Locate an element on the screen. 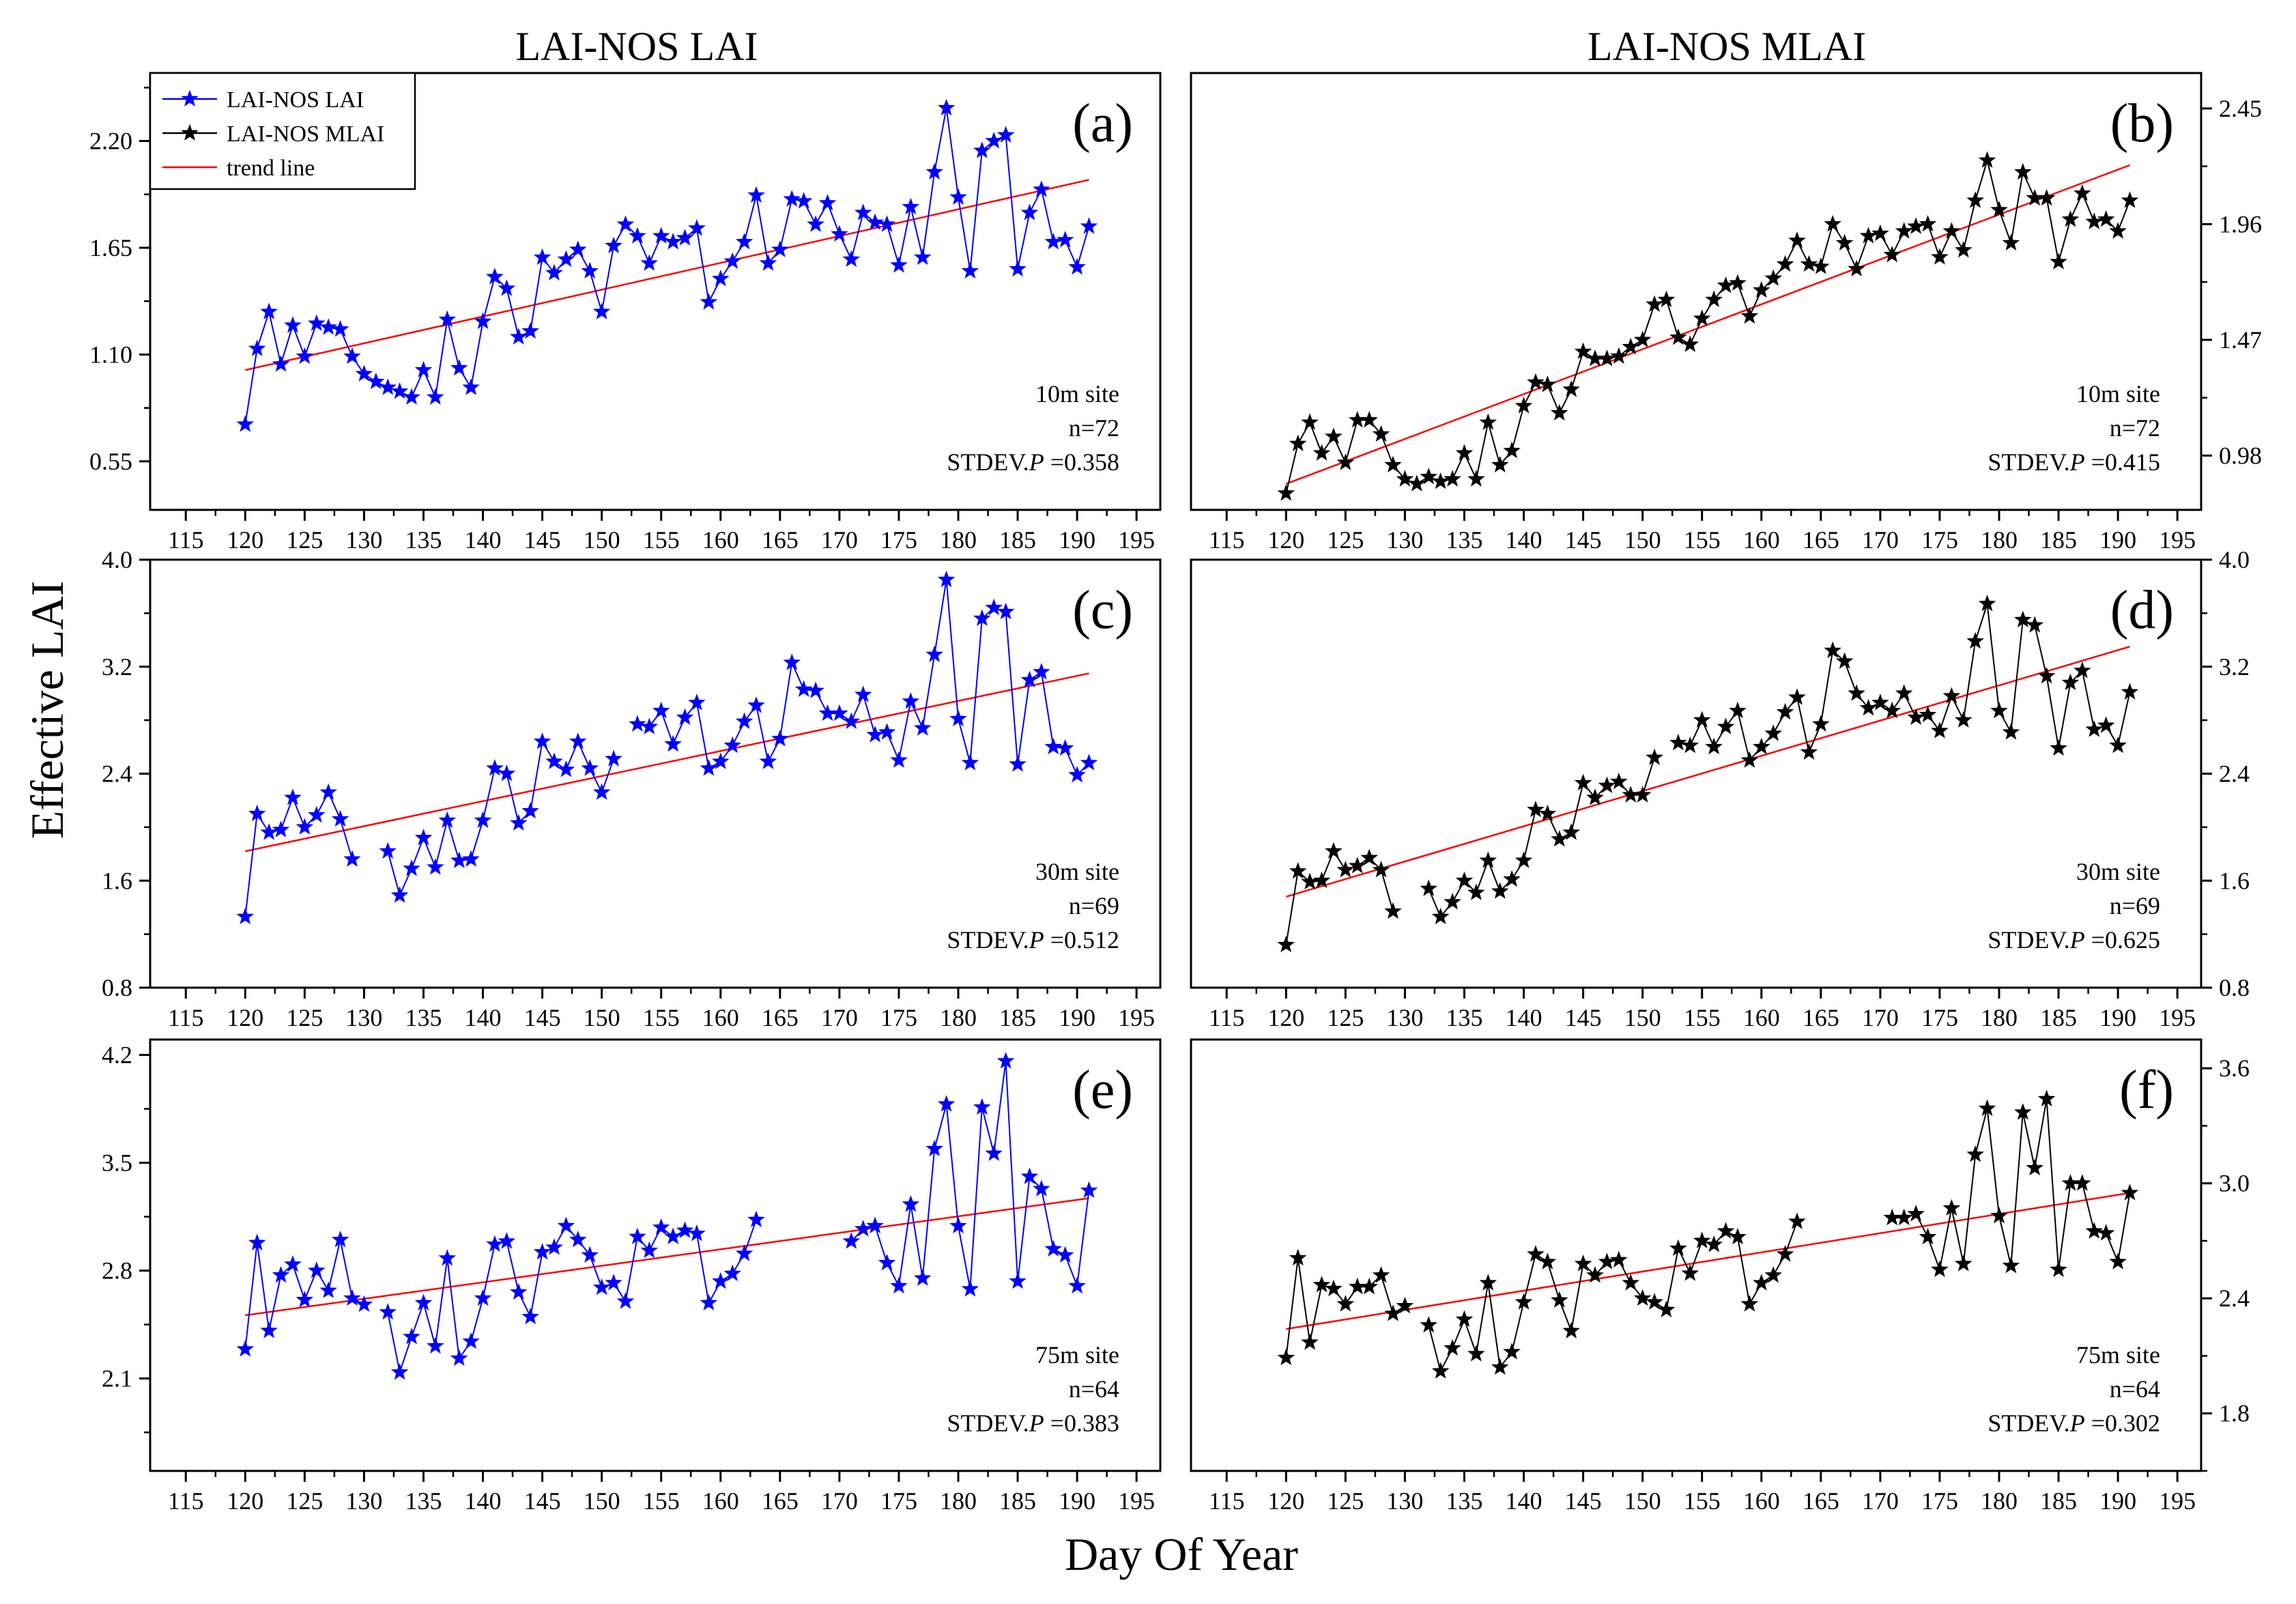 The image size is (2296, 1604). x-tick-label: 180 is located at coordinates (959, 1501).